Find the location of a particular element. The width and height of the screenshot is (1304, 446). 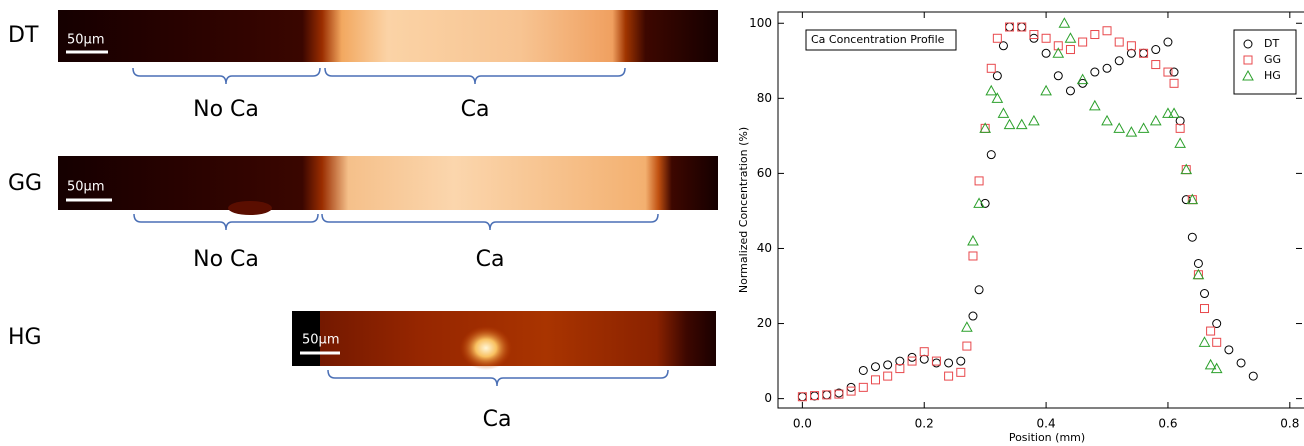

annotation: Ca Concentration Profile is located at coordinates (878, 39).